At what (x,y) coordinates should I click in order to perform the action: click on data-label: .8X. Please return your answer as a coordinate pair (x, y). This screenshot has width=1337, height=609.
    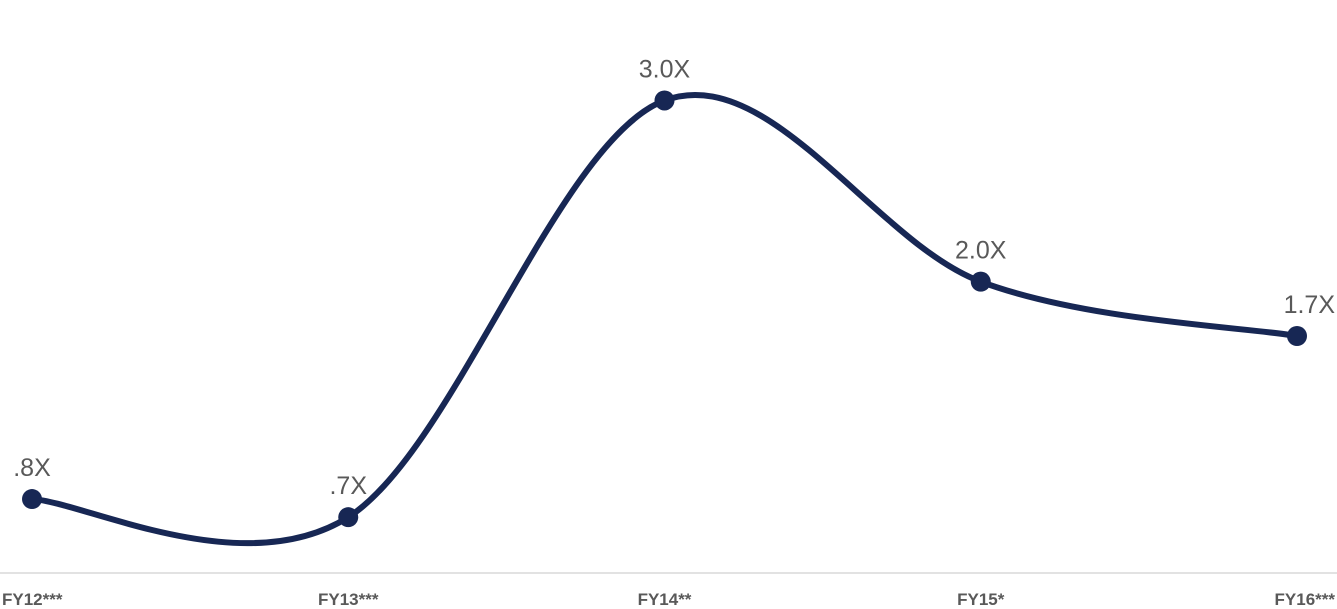
    Looking at the image, I should click on (32, 468).